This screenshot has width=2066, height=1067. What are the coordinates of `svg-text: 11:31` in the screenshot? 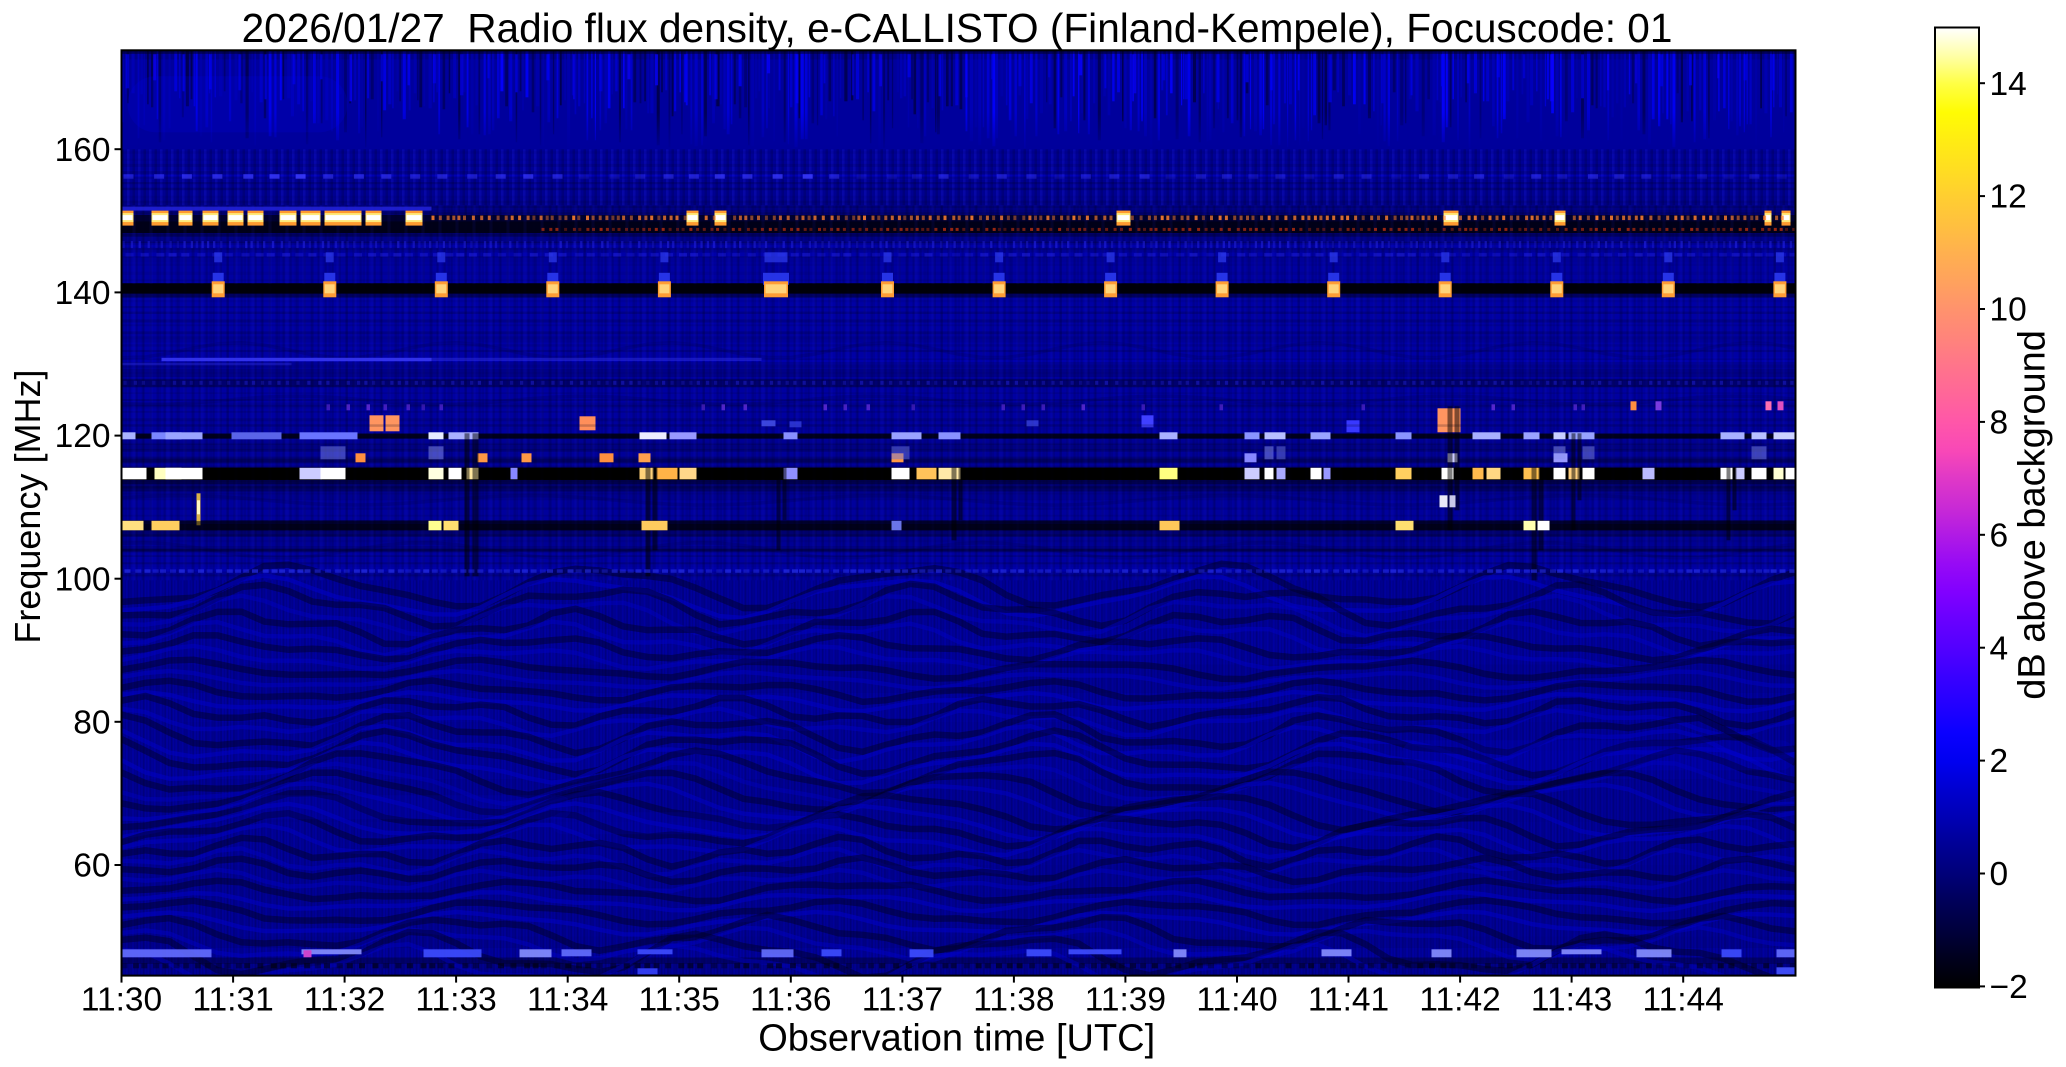 It's located at (232, 1000).